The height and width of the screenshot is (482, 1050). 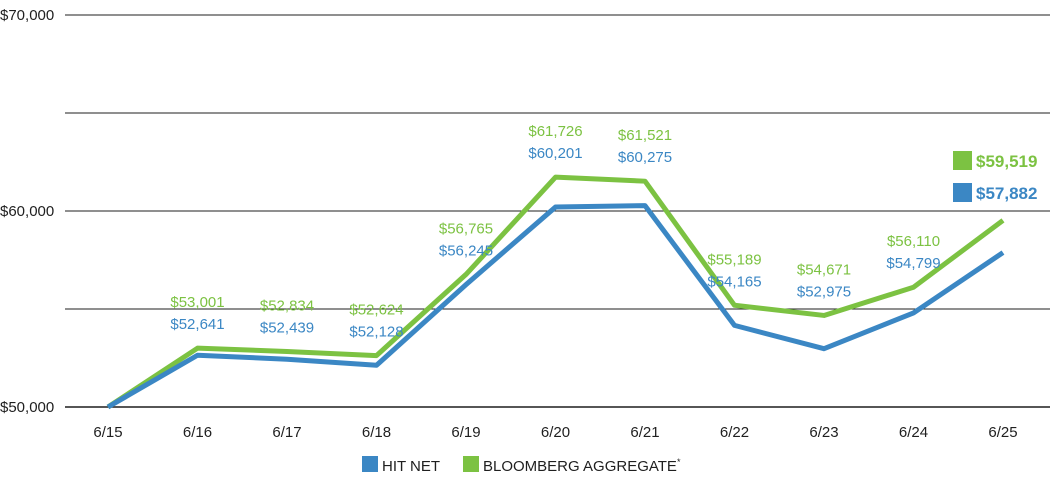 What do you see at coordinates (645, 157) in the screenshot?
I see `data-label-hit-net: $60,275` at bounding box center [645, 157].